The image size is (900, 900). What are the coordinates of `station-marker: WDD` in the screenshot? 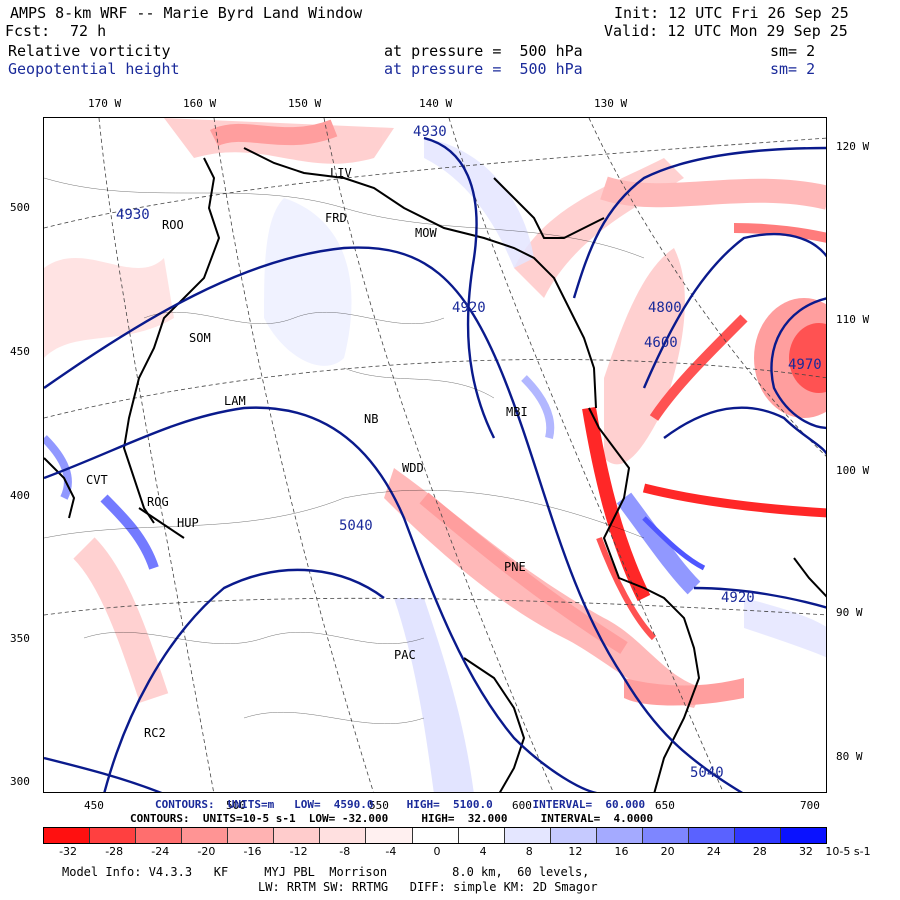 It's located at (413, 468).